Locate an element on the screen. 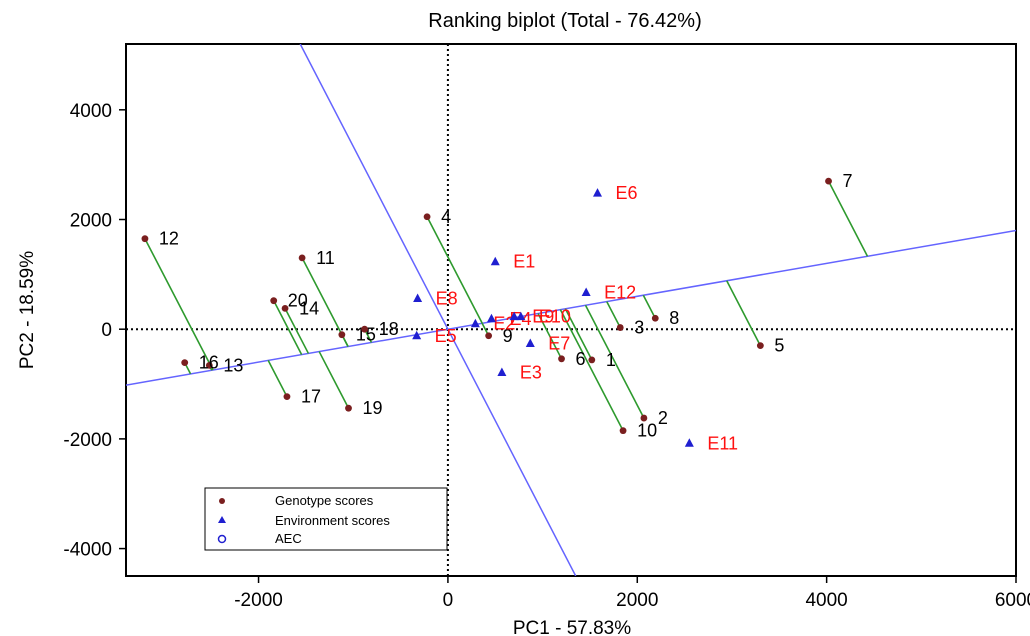  legend-aec-label: AEC is located at coordinates (288, 538).